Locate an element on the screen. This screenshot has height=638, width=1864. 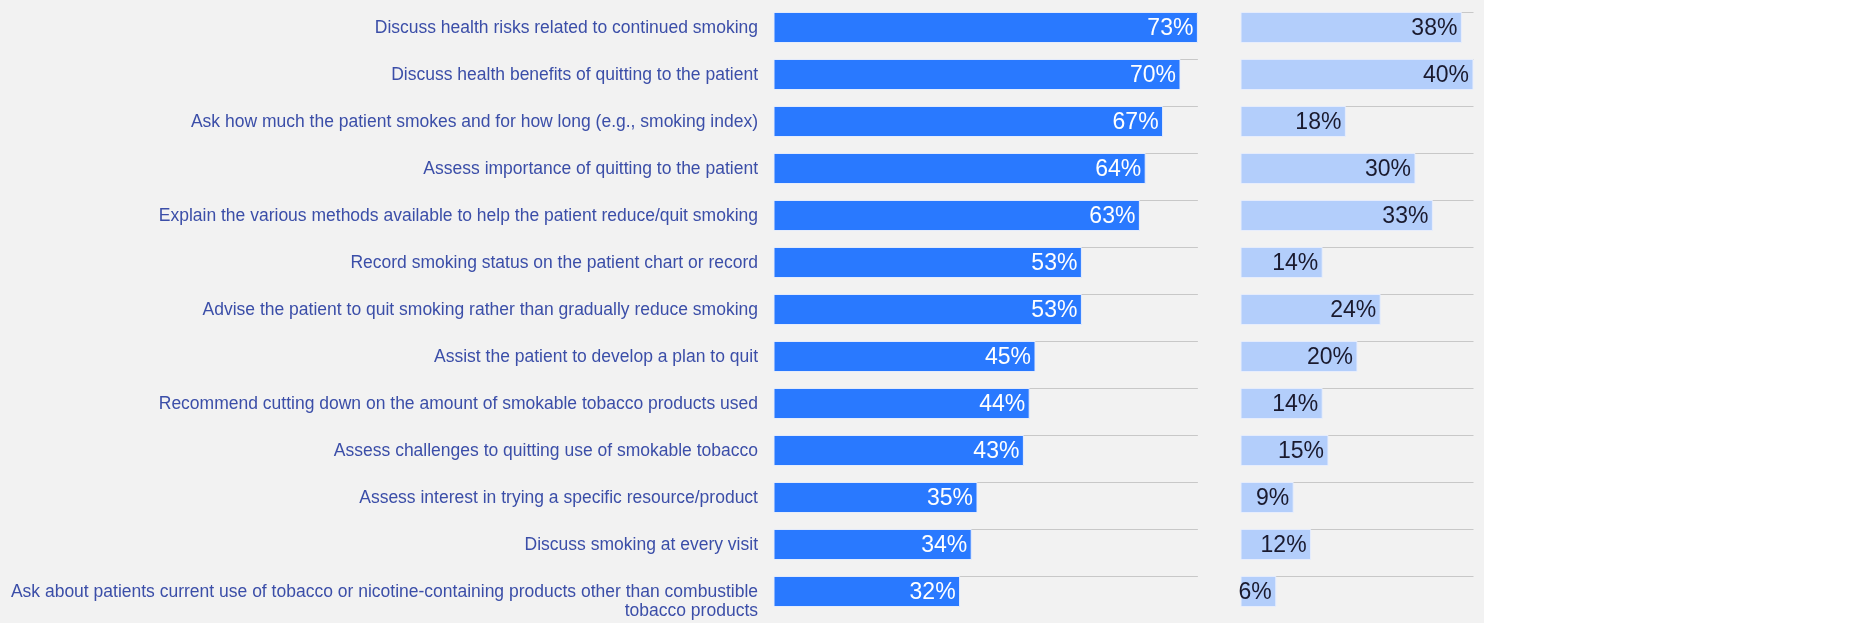
data-label: 43% is located at coordinates (996, 449).